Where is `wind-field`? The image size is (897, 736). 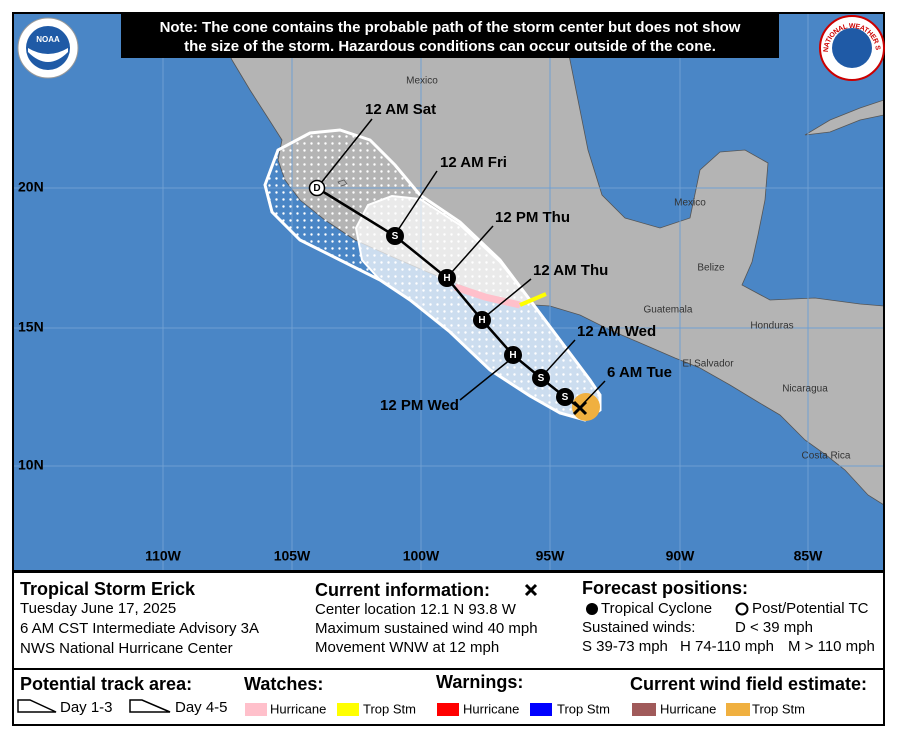
wind-field is located at coordinates (586, 407).